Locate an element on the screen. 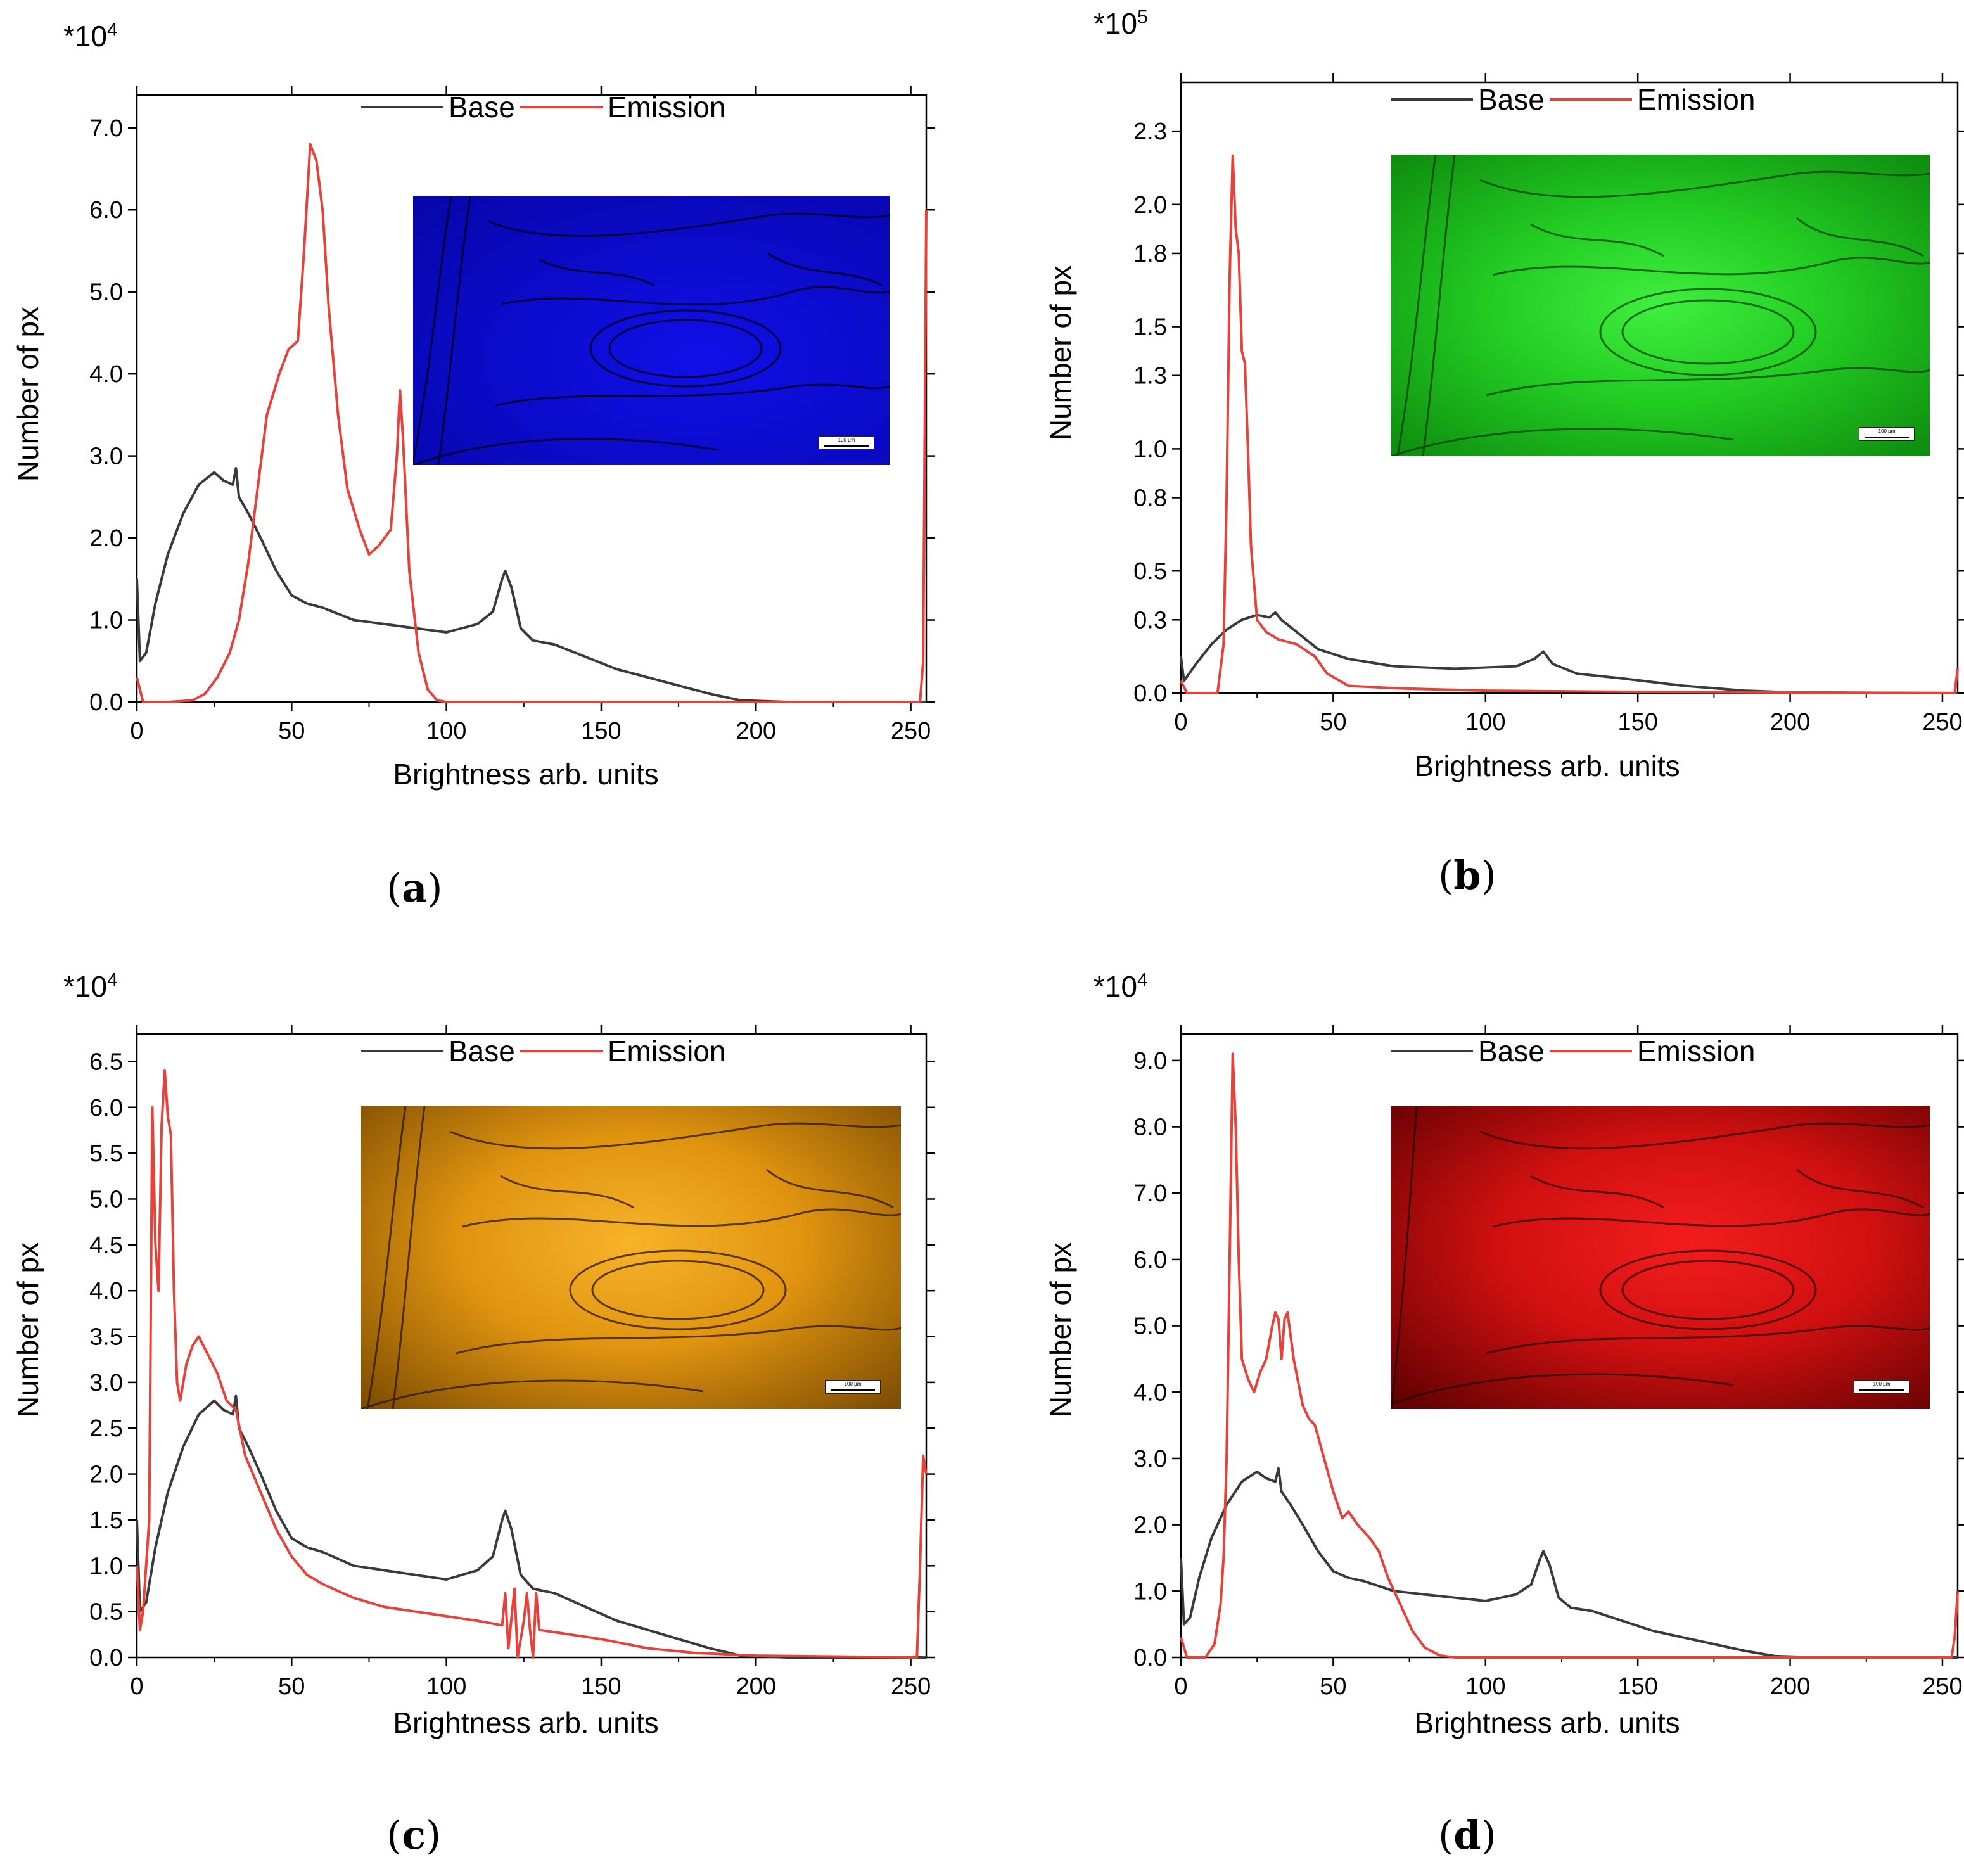 Image resolution: width=1964 pixels, height=1876 pixels. y-tick-label: 4.5 is located at coordinates (106, 1246).